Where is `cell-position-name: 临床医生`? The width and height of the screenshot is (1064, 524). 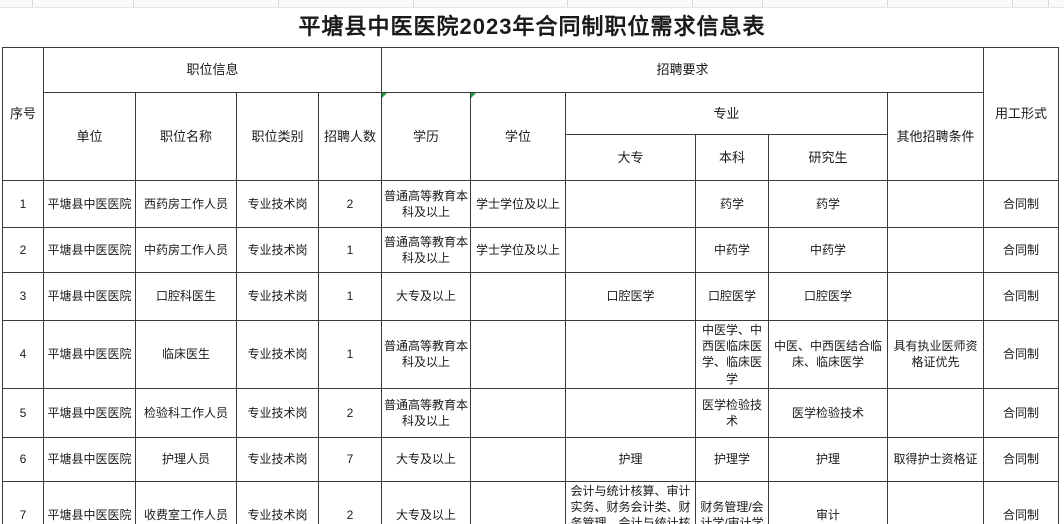
cell-position-name: 临床医生 is located at coordinates (186, 354).